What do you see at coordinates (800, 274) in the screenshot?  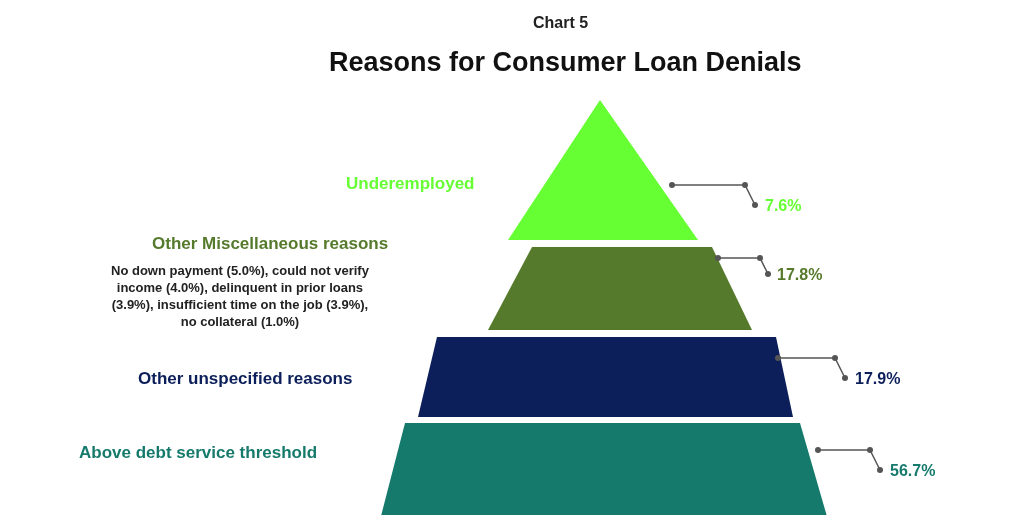 I see `data-label: 17.8%` at bounding box center [800, 274].